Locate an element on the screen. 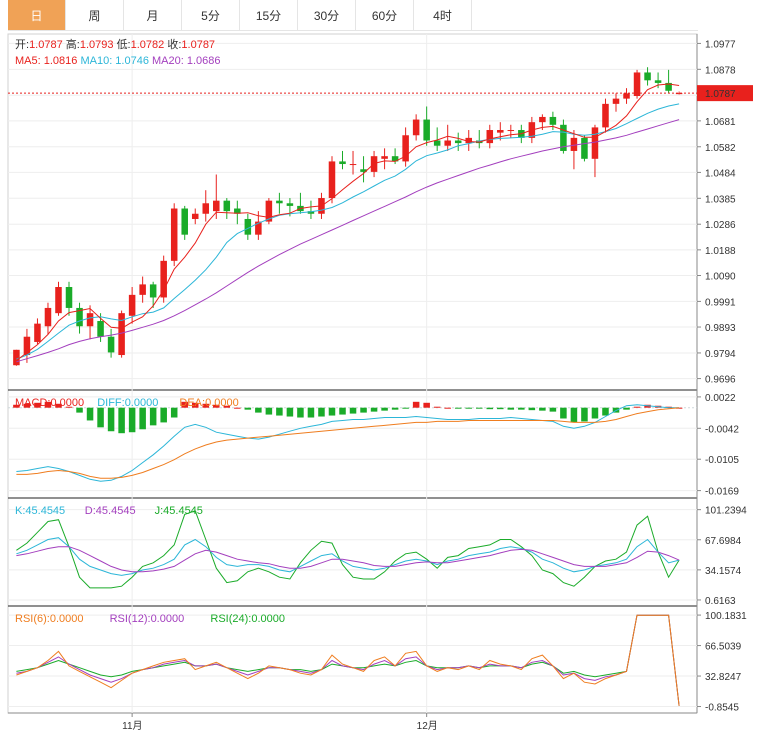 The width and height of the screenshot is (762, 749). tab-day: 日 is located at coordinates (37, 15).